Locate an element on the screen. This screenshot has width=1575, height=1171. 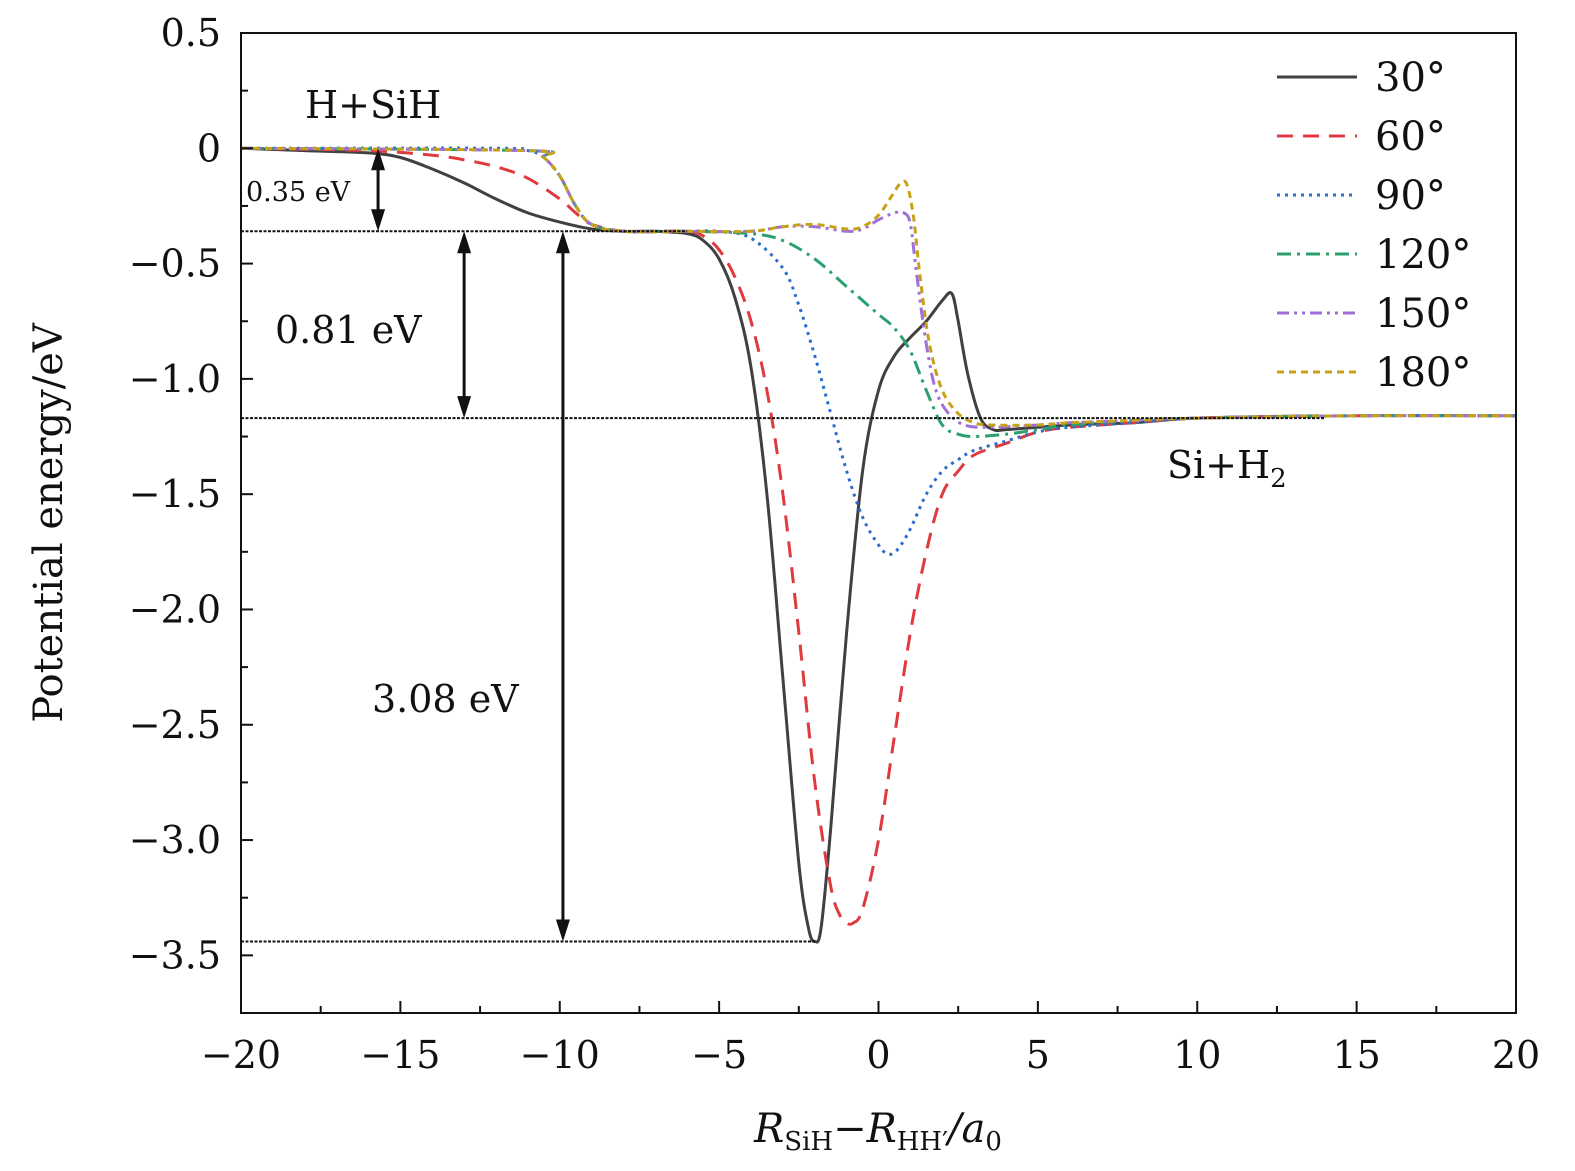
legend-item-30deg: 30° is located at coordinates (1361, 78).